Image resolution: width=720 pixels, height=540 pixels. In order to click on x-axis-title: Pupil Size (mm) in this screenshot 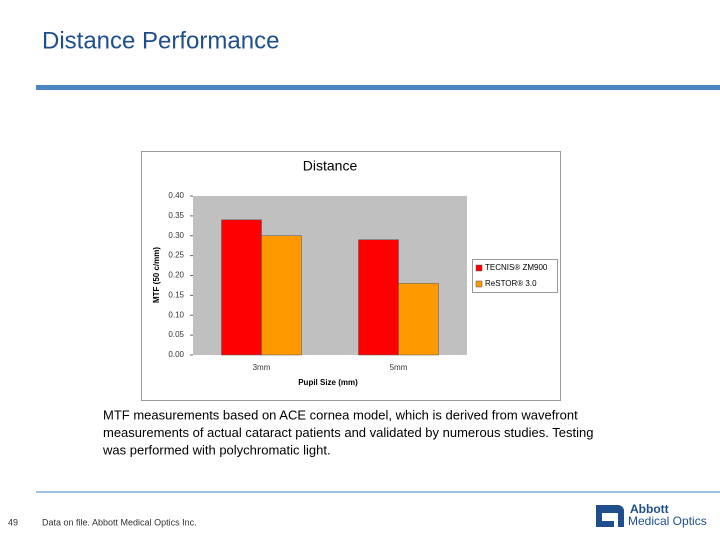, I will do `click(328, 382)`.